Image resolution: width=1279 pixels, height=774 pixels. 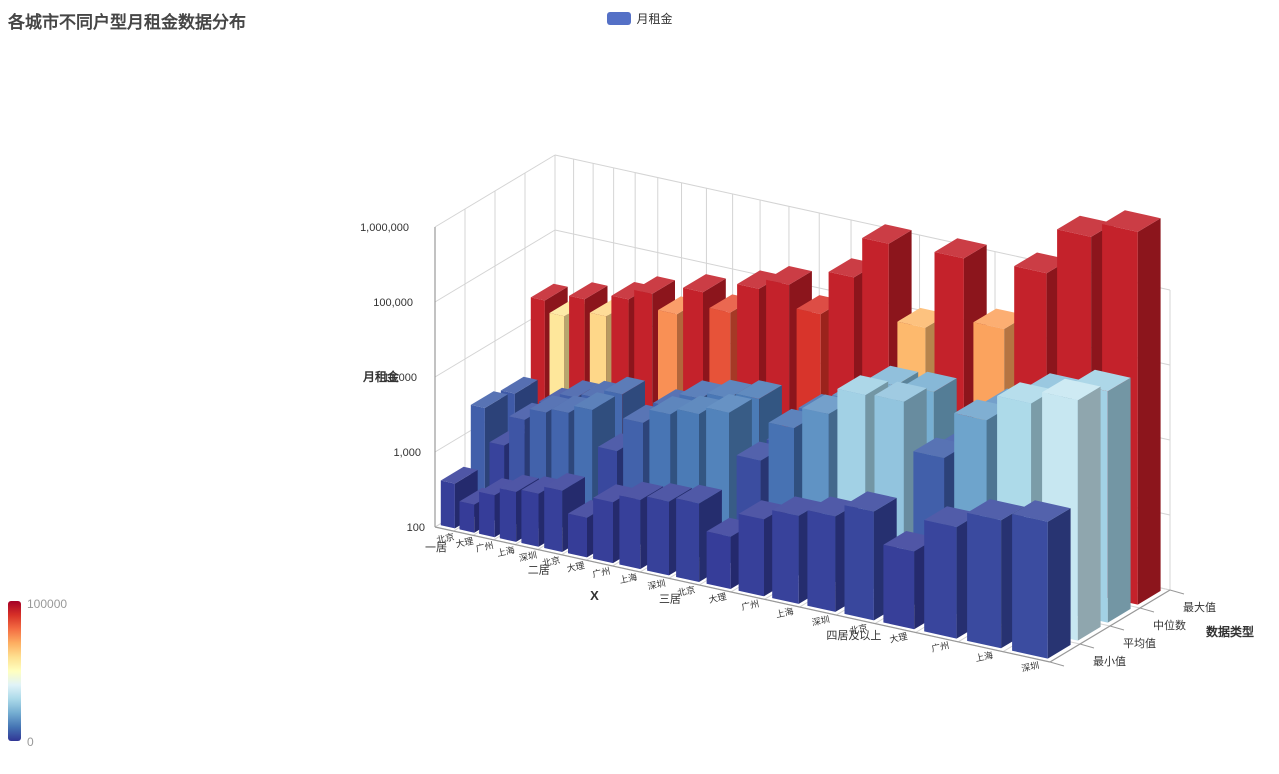 I want to click on visual-map-gradient, so click(x=14, y=671).